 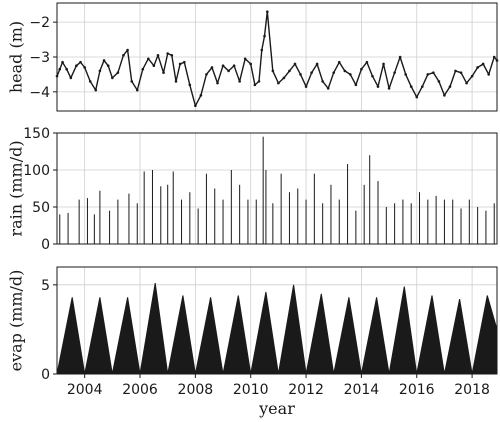 What do you see at coordinates (472, 390) in the screenshot?
I see `x-tick-label: 2018` at bounding box center [472, 390].